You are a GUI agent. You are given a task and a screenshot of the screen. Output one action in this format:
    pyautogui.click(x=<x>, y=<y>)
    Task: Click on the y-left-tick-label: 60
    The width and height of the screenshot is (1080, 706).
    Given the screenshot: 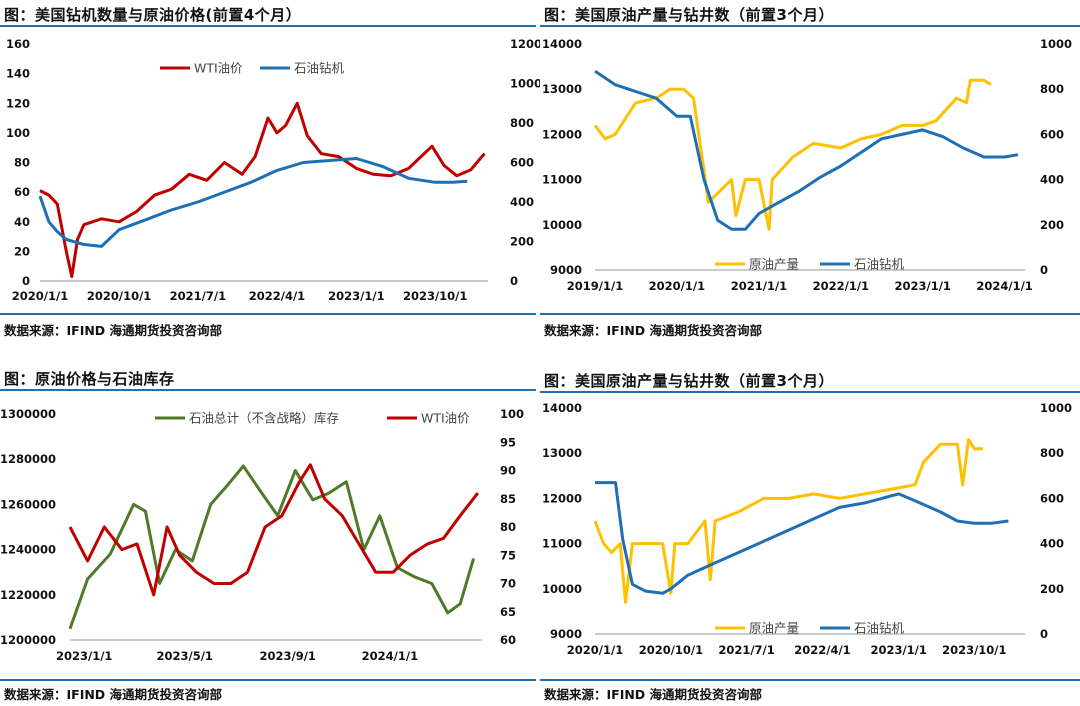 What is the action you would take?
    pyautogui.click(x=22, y=192)
    